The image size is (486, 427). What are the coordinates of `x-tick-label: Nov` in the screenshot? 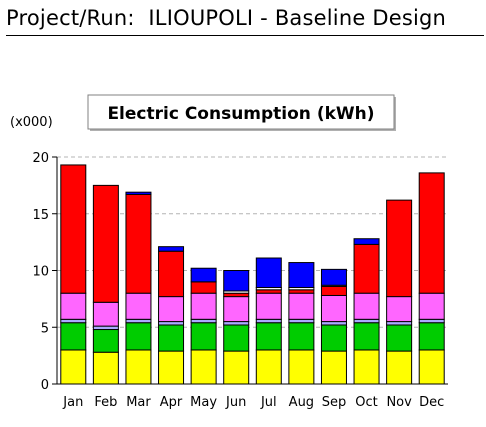 It's located at (399, 402).